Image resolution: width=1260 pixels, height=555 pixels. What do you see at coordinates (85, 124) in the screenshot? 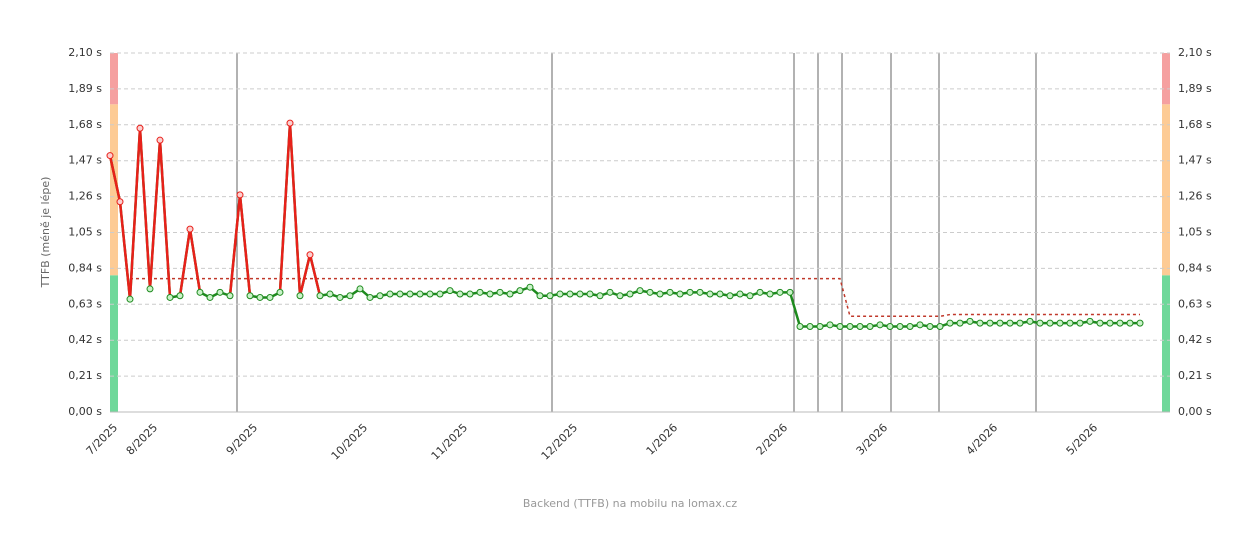
I see `y-tick-label: 1,68 s` at bounding box center [85, 124].